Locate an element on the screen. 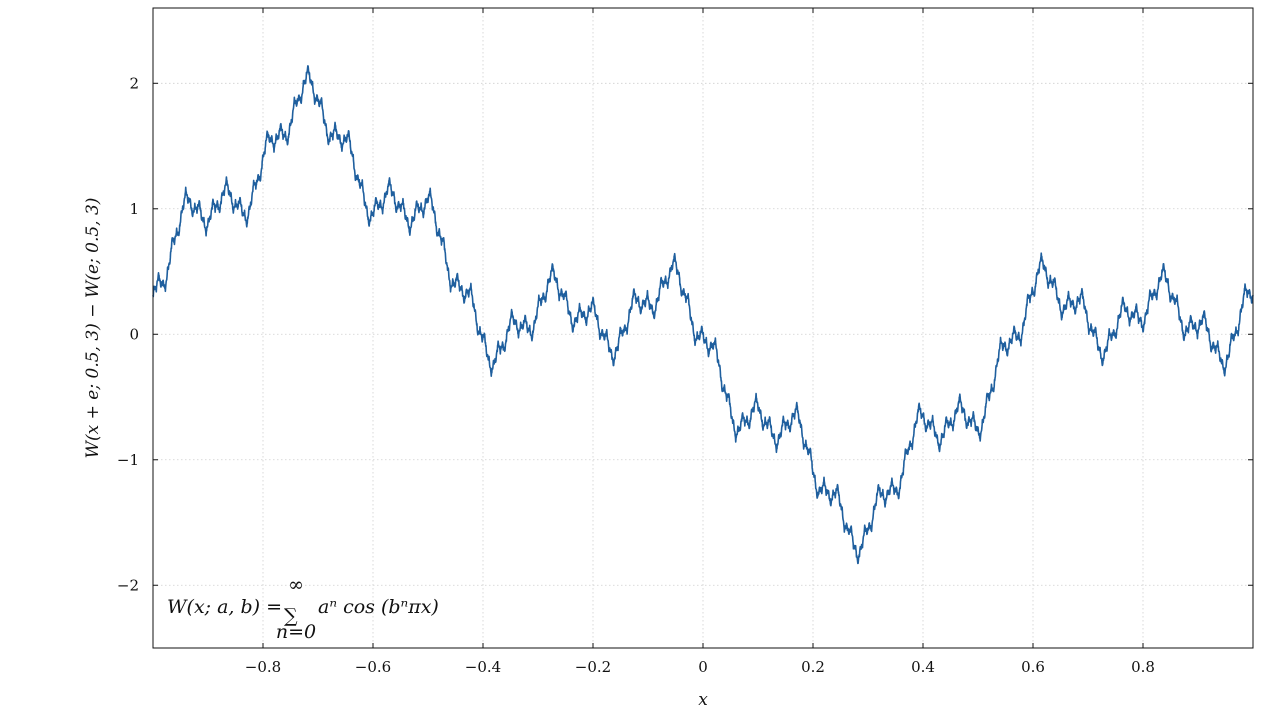 Image resolution: width=1280 pixels, height=720 pixels. y-tick-label: 1 is located at coordinates (134, 209).